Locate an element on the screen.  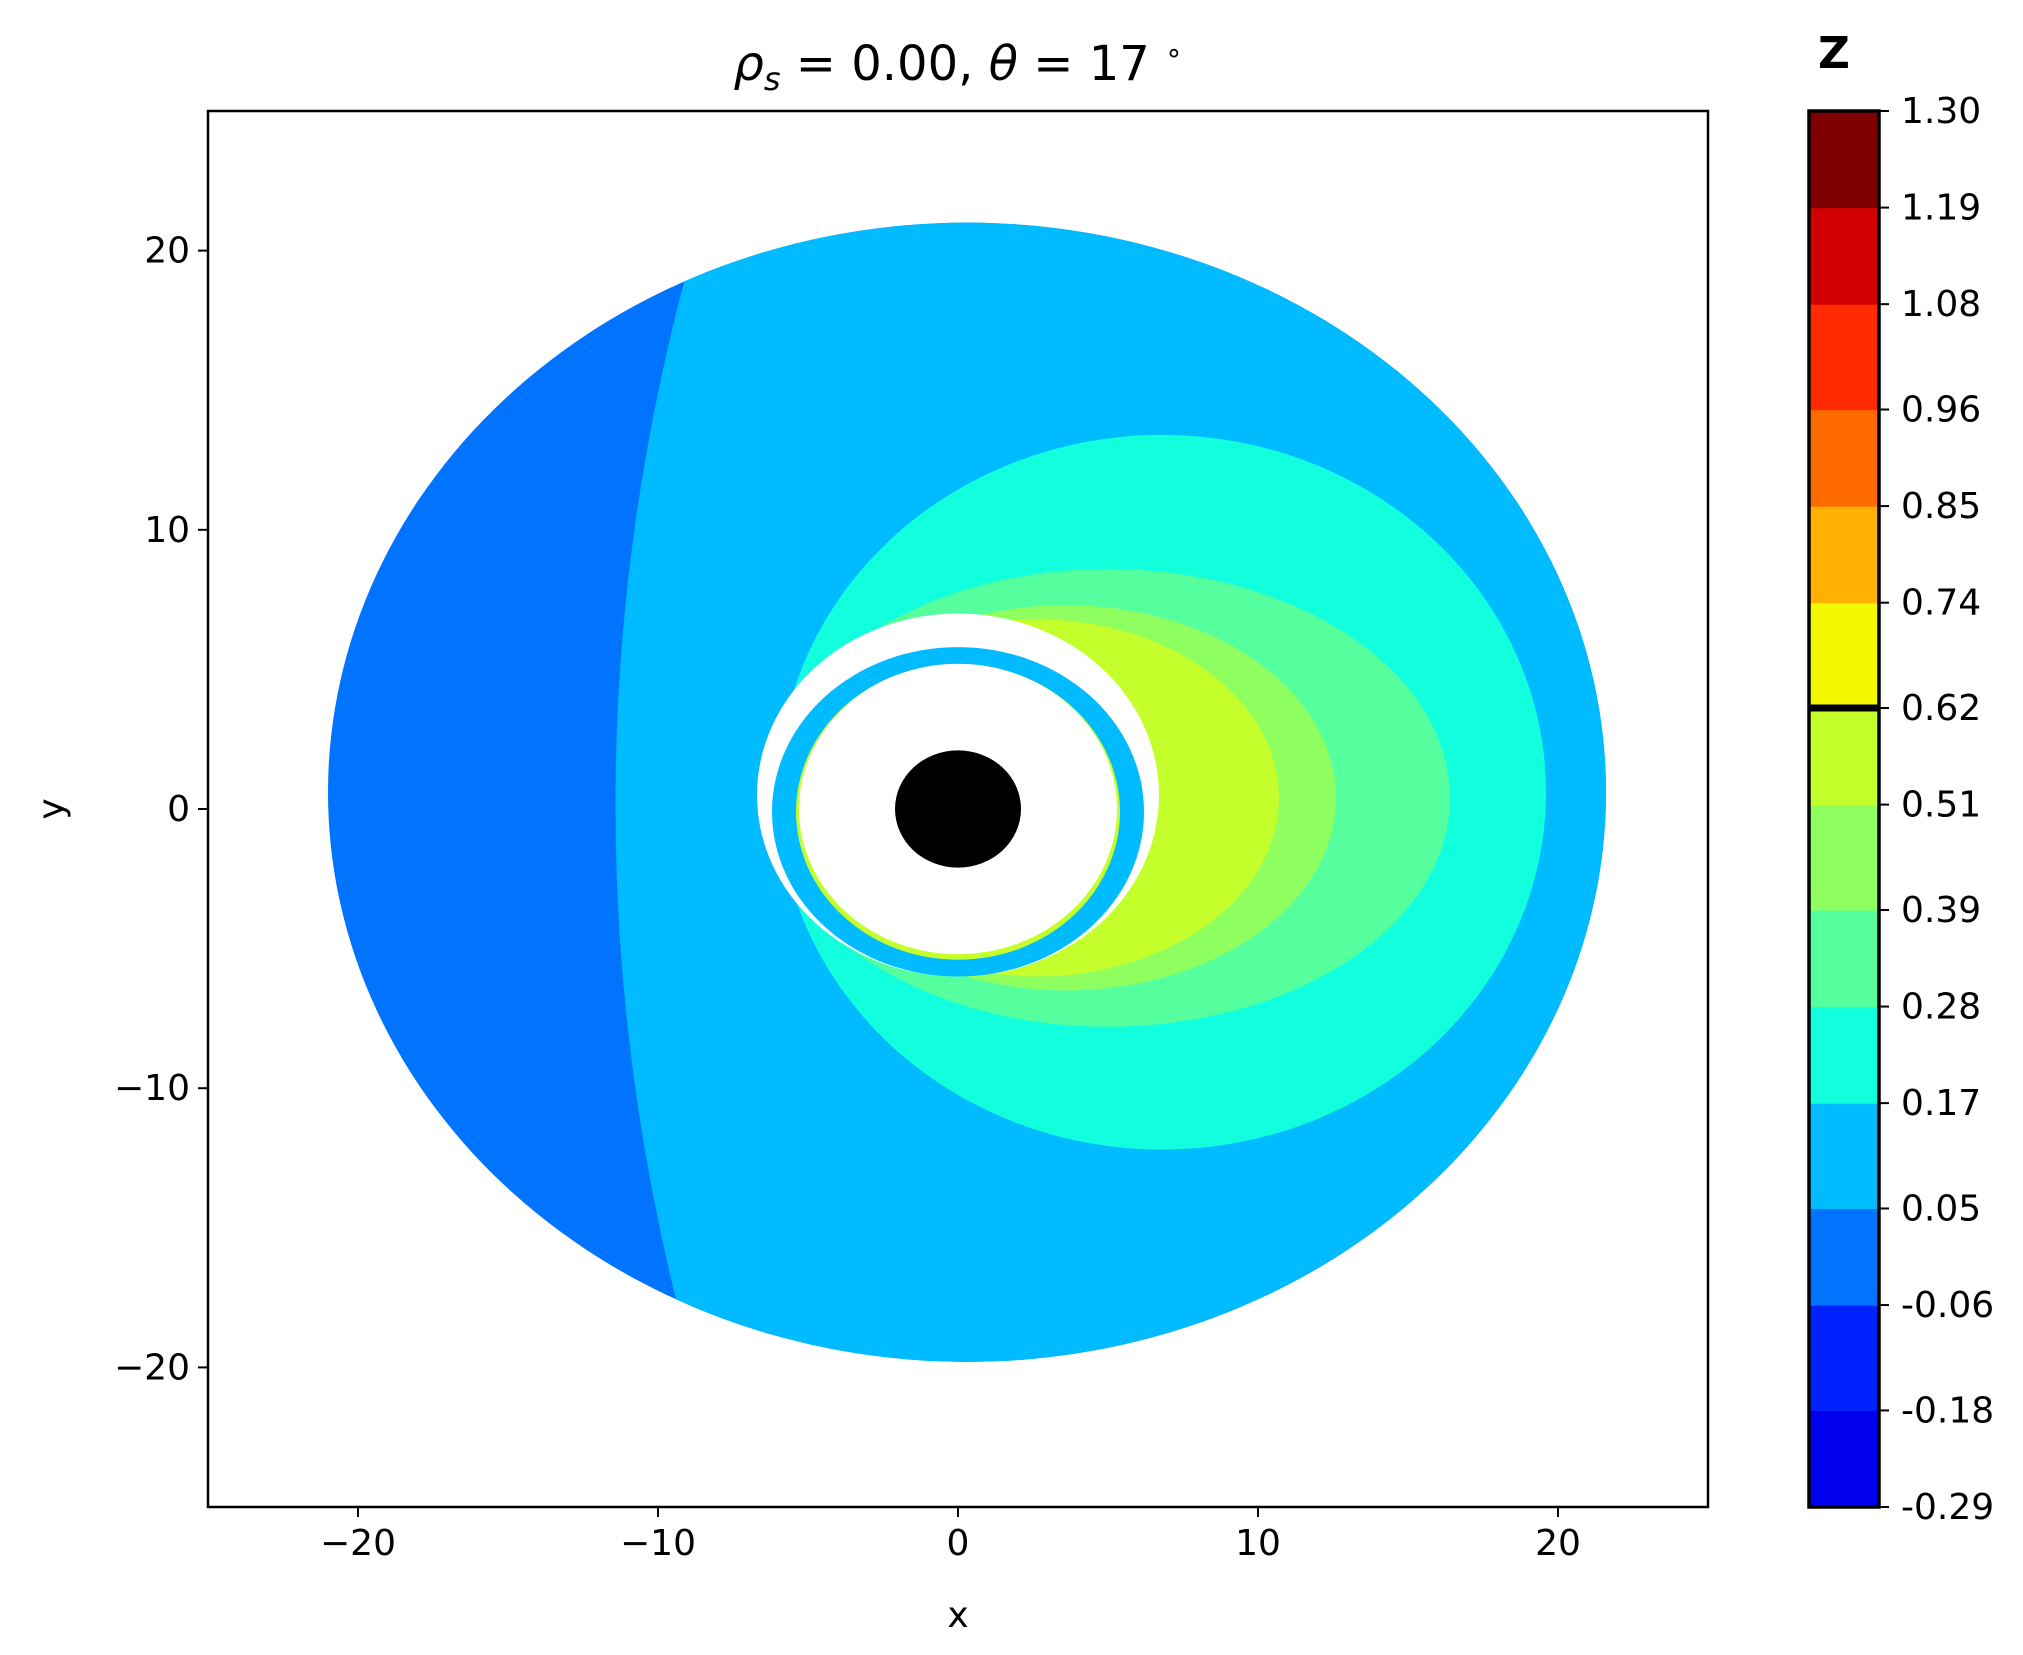
x-axis-ticks: −20 −10 0 10 20 is located at coordinates (950, 1535).